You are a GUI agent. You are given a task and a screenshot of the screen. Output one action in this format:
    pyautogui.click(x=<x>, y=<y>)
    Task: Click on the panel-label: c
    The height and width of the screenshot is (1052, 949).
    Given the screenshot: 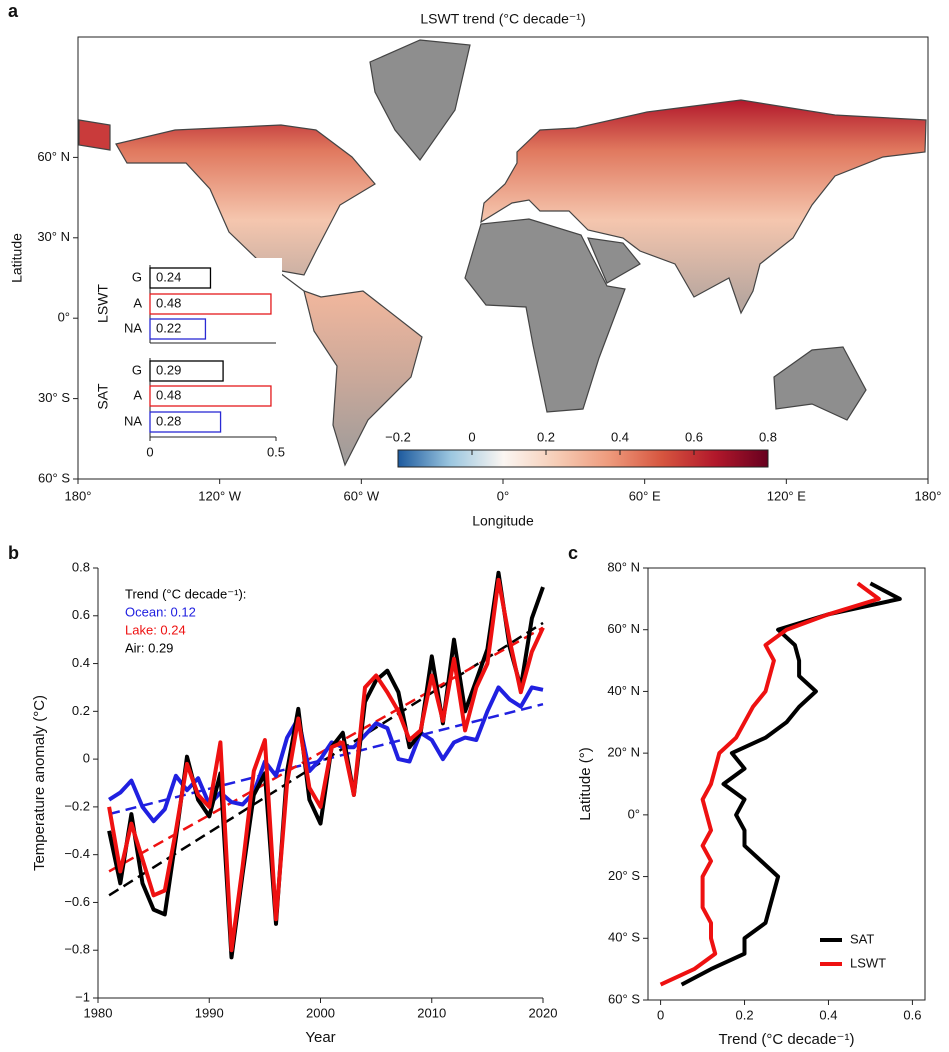 What is the action you would take?
    pyautogui.click(x=573, y=553)
    